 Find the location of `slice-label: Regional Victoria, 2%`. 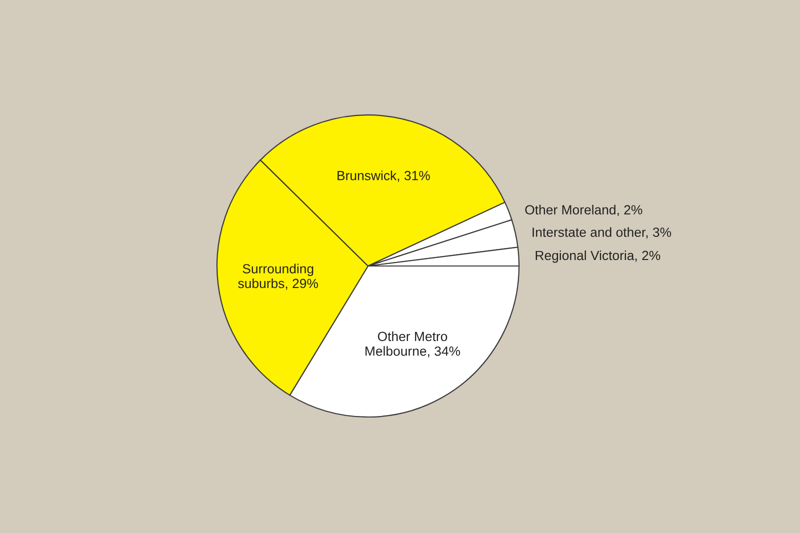

slice-label: Regional Victoria, 2% is located at coordinates (598, 256).